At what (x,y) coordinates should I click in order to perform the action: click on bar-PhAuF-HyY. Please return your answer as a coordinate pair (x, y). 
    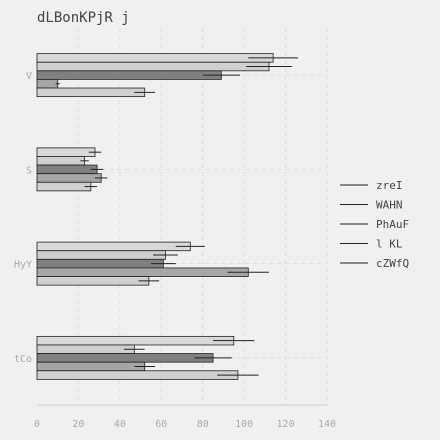
    Looking at the image, I should click on (100, 263).